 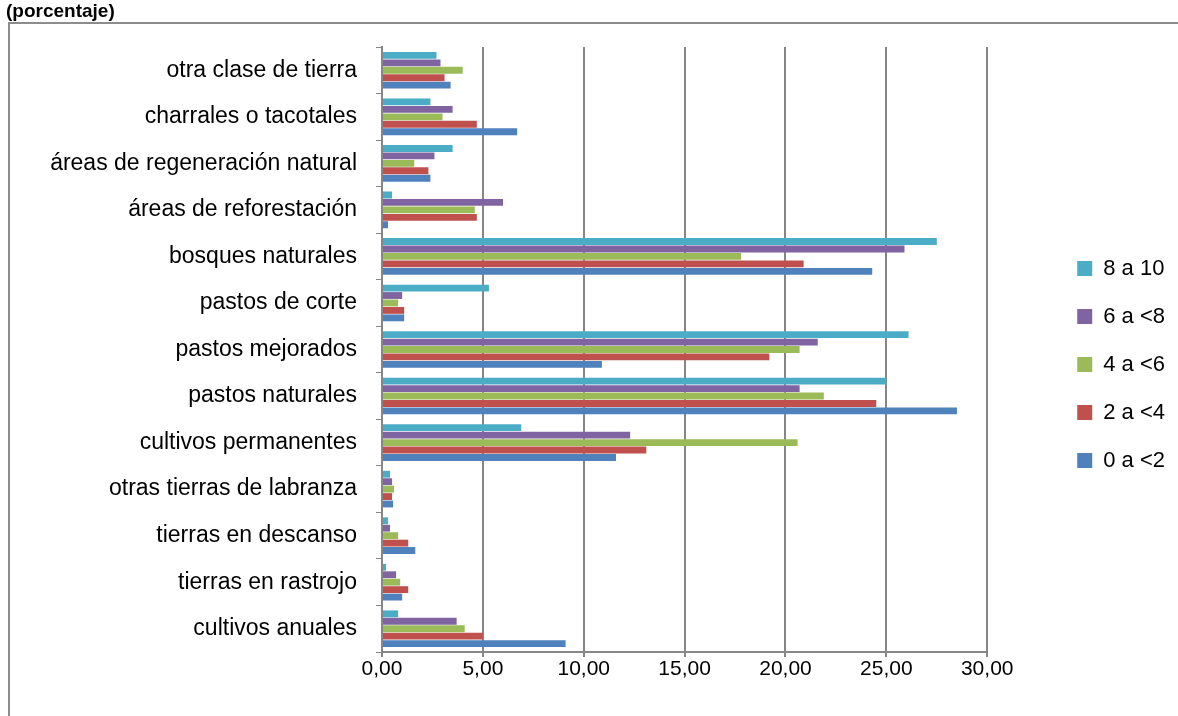 I want to click on x-tick-label: 25,00, so click(x=886, y=668).